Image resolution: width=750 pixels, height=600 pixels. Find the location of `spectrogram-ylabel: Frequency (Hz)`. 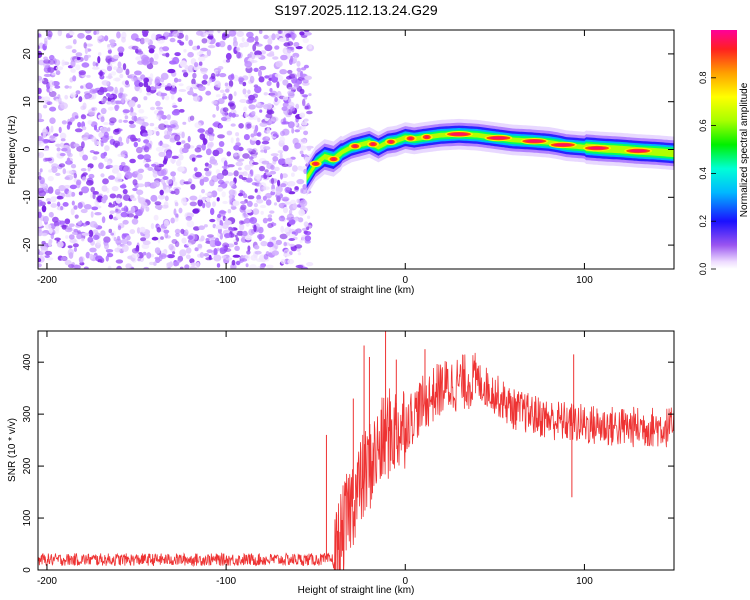

spectrogram-ylabel: Frequency (Hz) is located at coordinates (12, 150).